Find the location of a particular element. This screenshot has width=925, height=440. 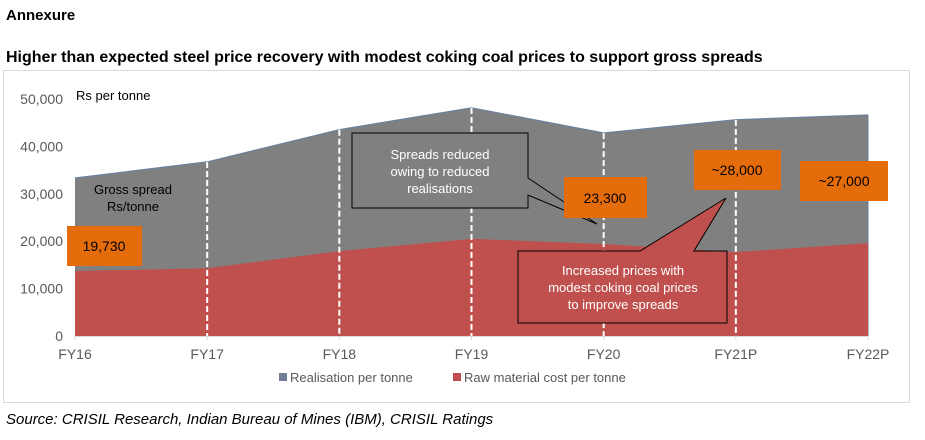

callout-increased-prices-shape is located at coordinates (622, 260).